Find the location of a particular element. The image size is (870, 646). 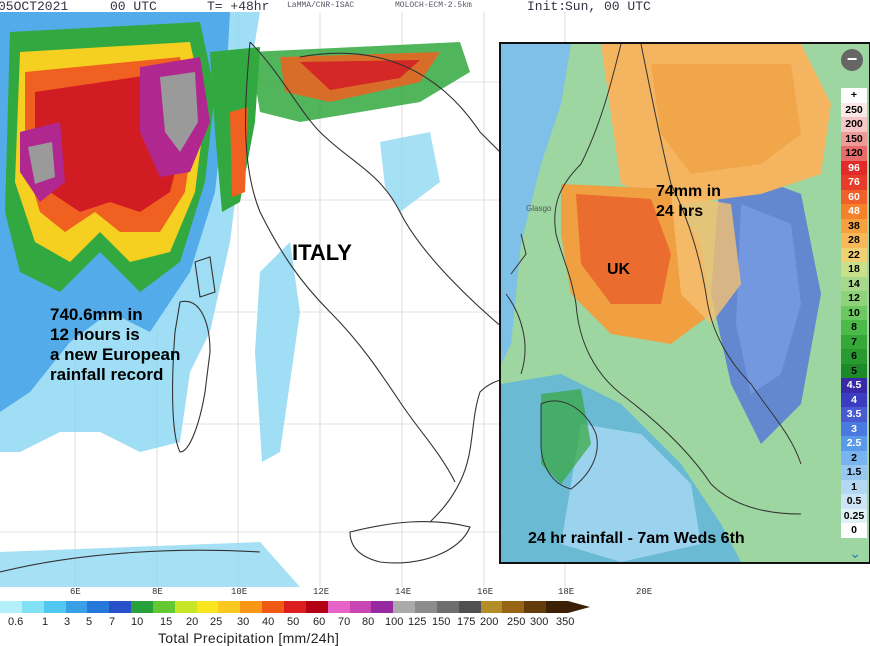

scale-tick-label: 3 is located at coordinates (67, 622).